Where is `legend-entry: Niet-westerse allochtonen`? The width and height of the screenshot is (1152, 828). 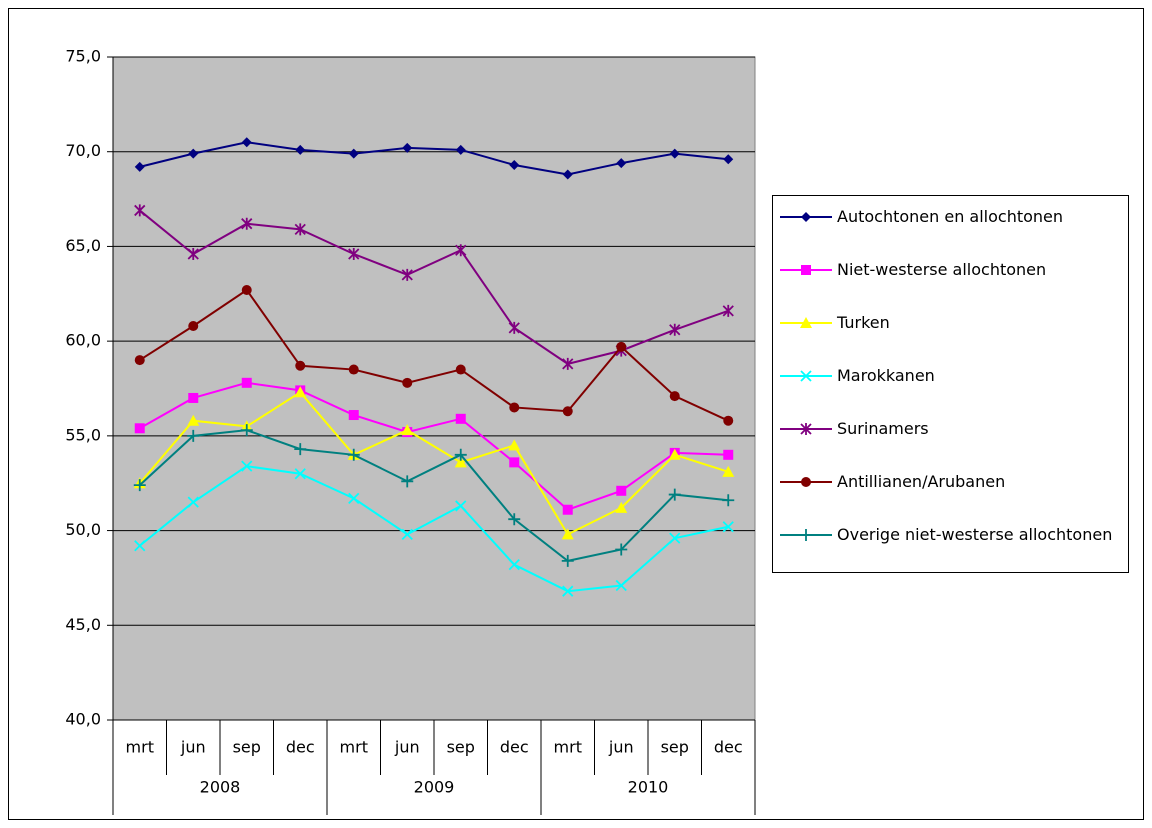
legend-entry: Niet-westerse allochtonen is located at coordinates (950, 285).